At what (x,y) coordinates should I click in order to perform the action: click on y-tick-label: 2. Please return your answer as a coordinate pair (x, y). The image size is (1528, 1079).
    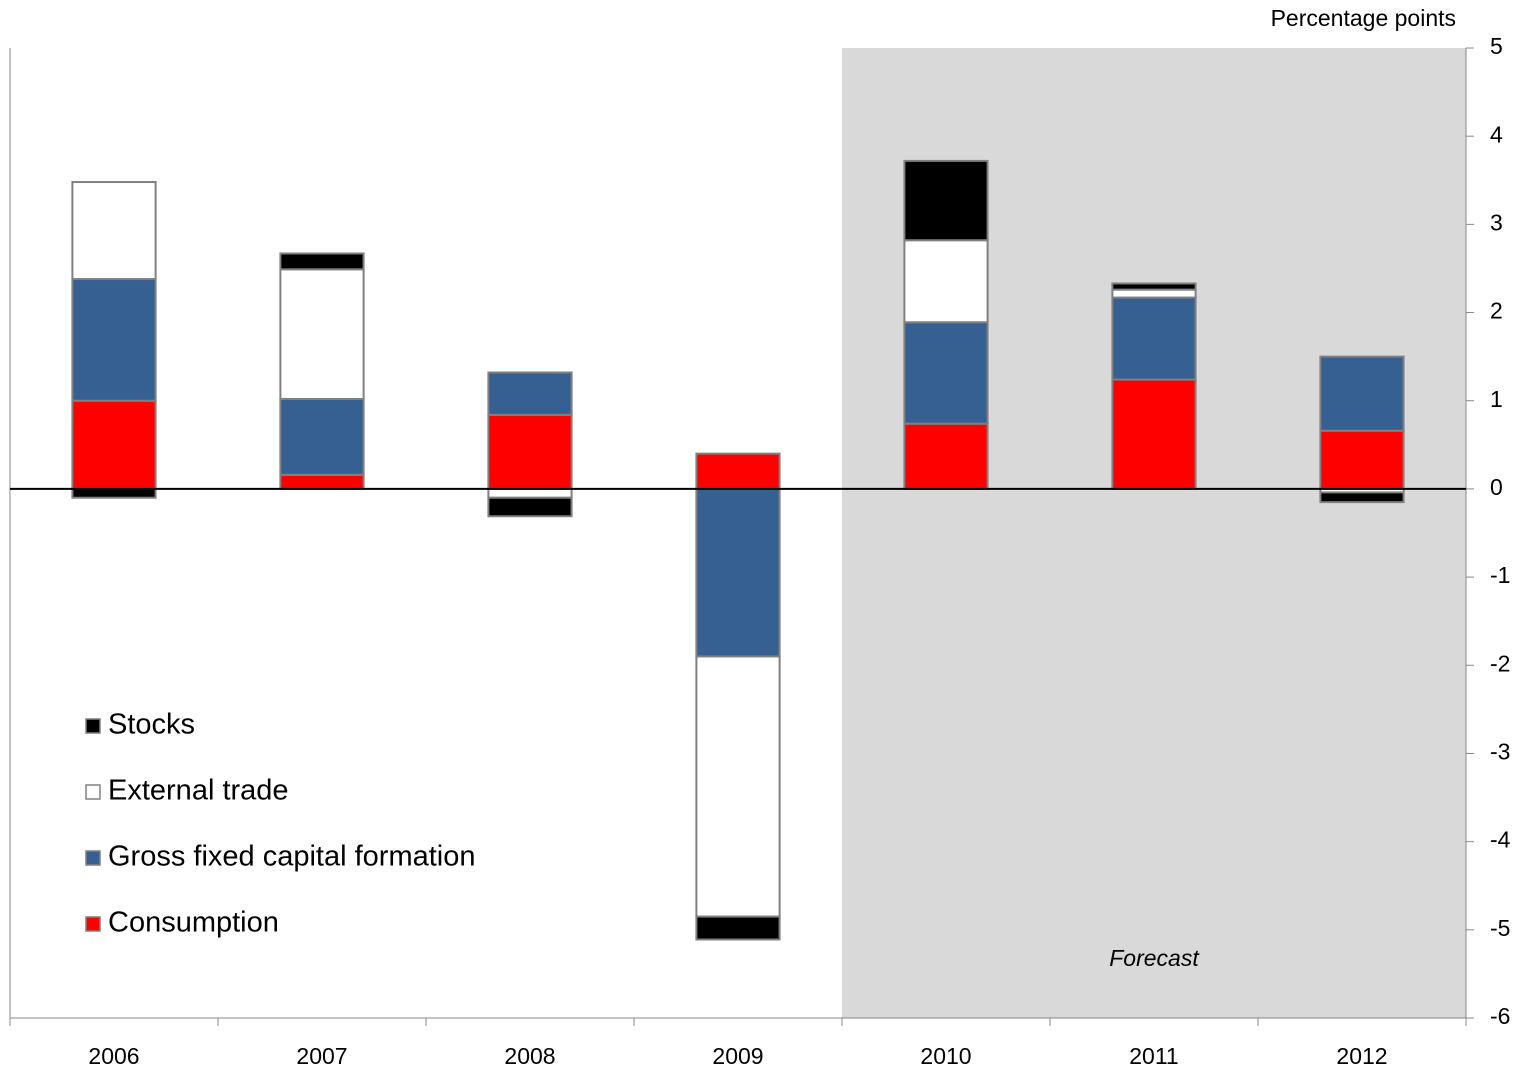
    Looking at the image, I should click on (1496, 311).